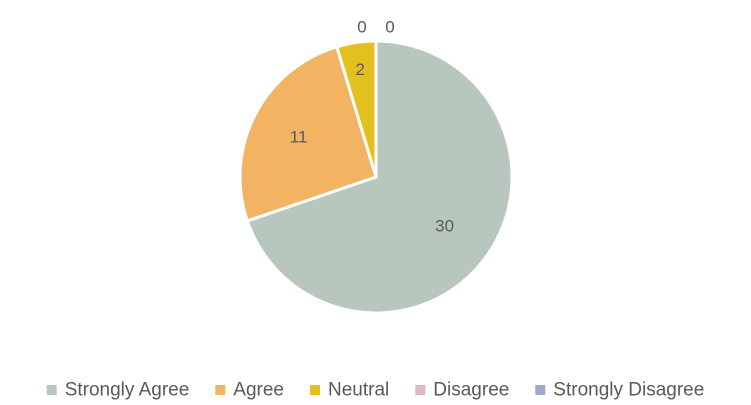  What do you see at coordinates (361, 27) in the screenshot?
I see `data-label-disagree: 0` at bounding box center [361, 27].